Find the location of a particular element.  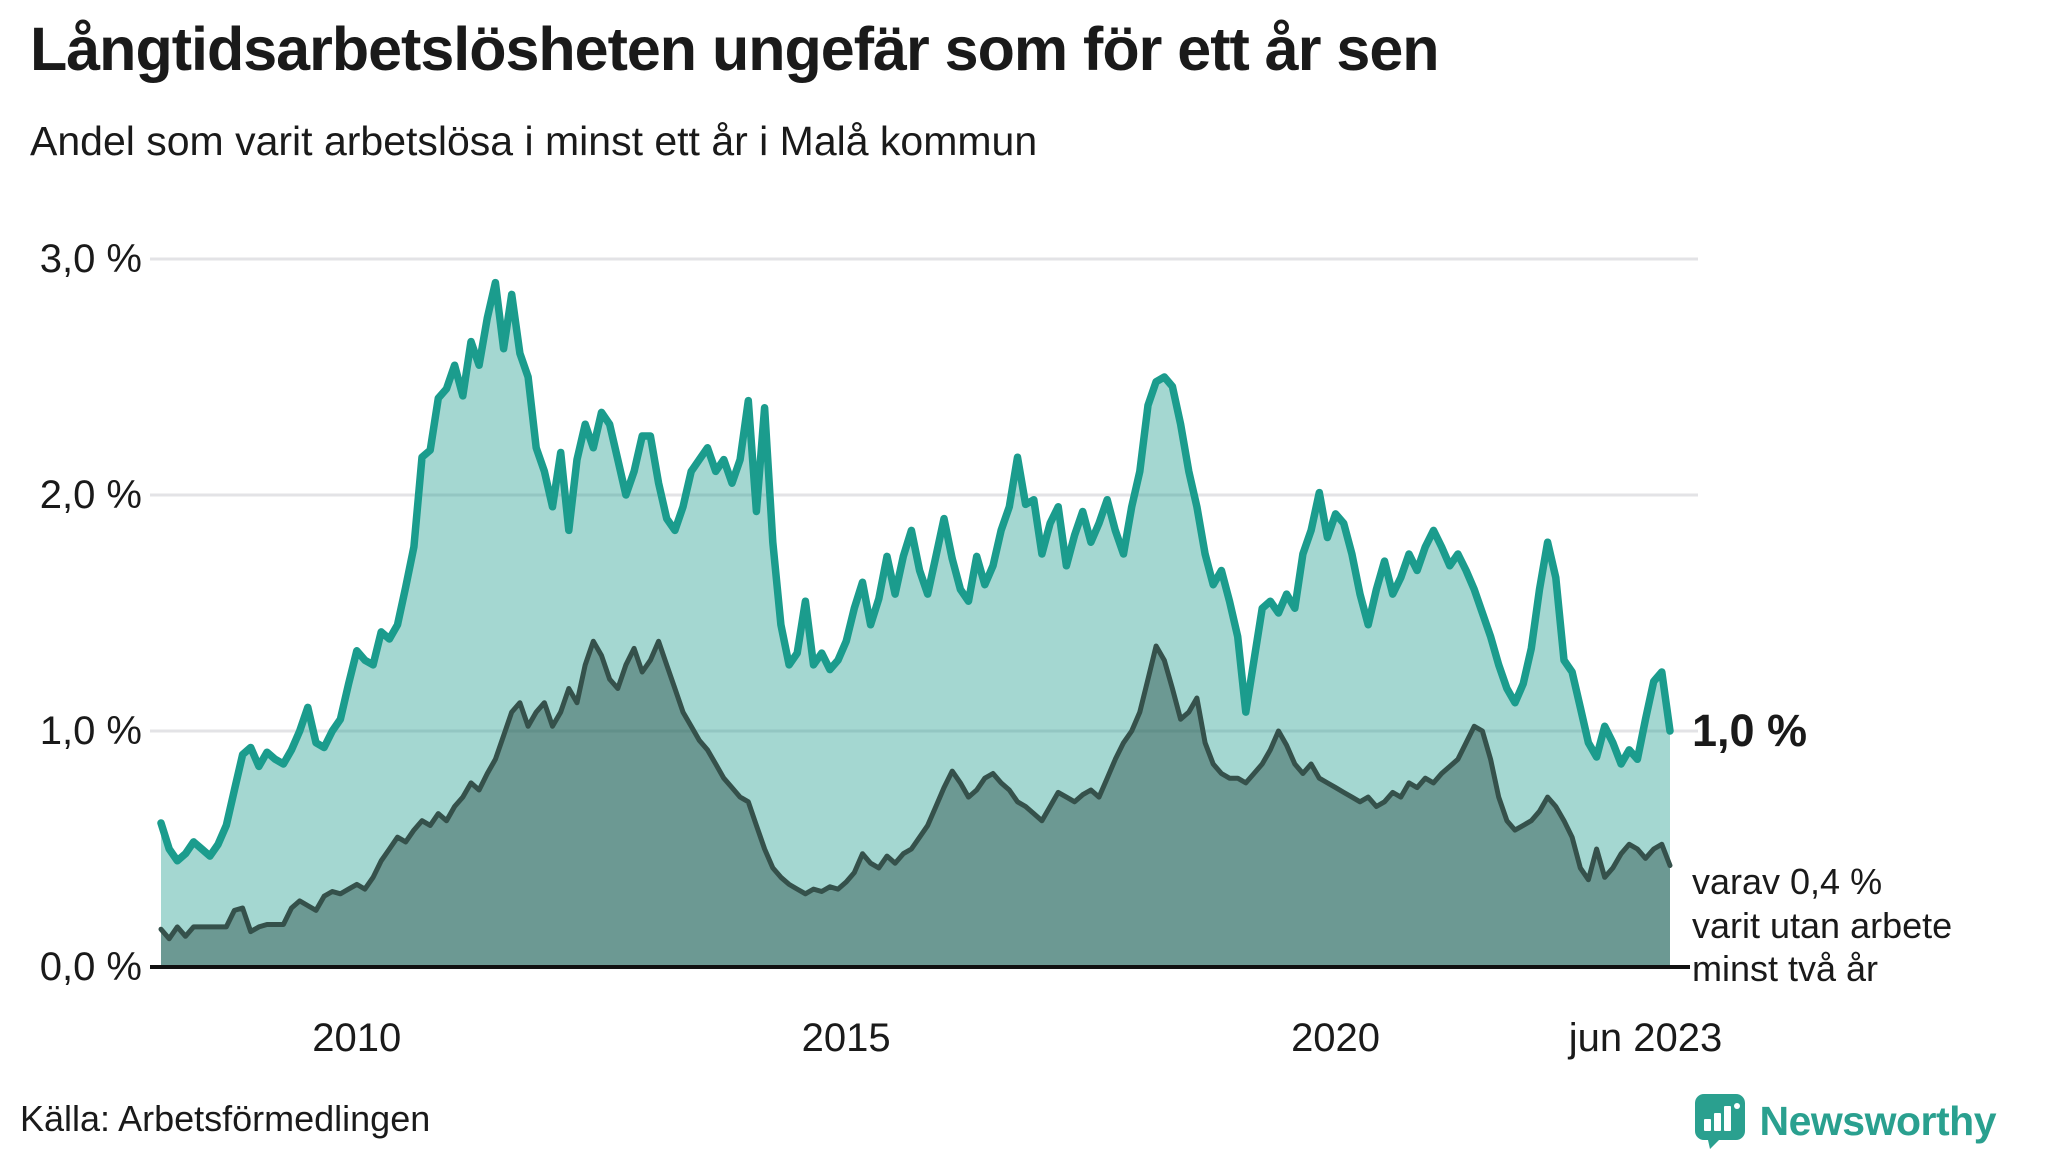

y-tick-label: 1,0 % is located at coordinates (90, 731).